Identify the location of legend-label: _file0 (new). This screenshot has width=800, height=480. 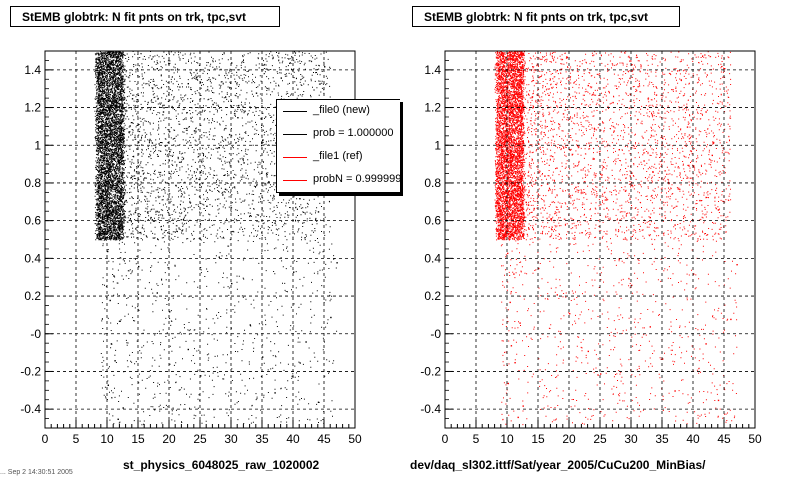
(341, 110).